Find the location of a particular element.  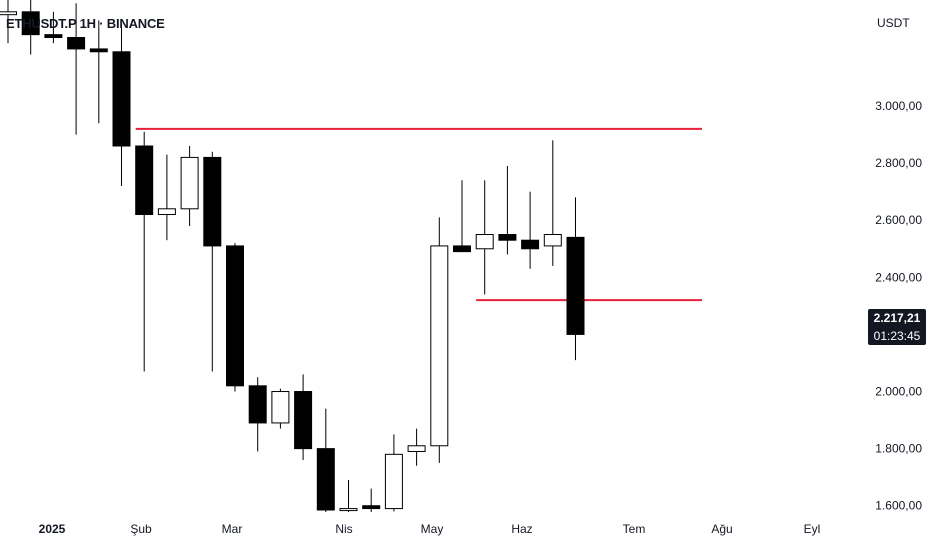

current-price-label: 2.217,21 is located at coordinates (897, 318).